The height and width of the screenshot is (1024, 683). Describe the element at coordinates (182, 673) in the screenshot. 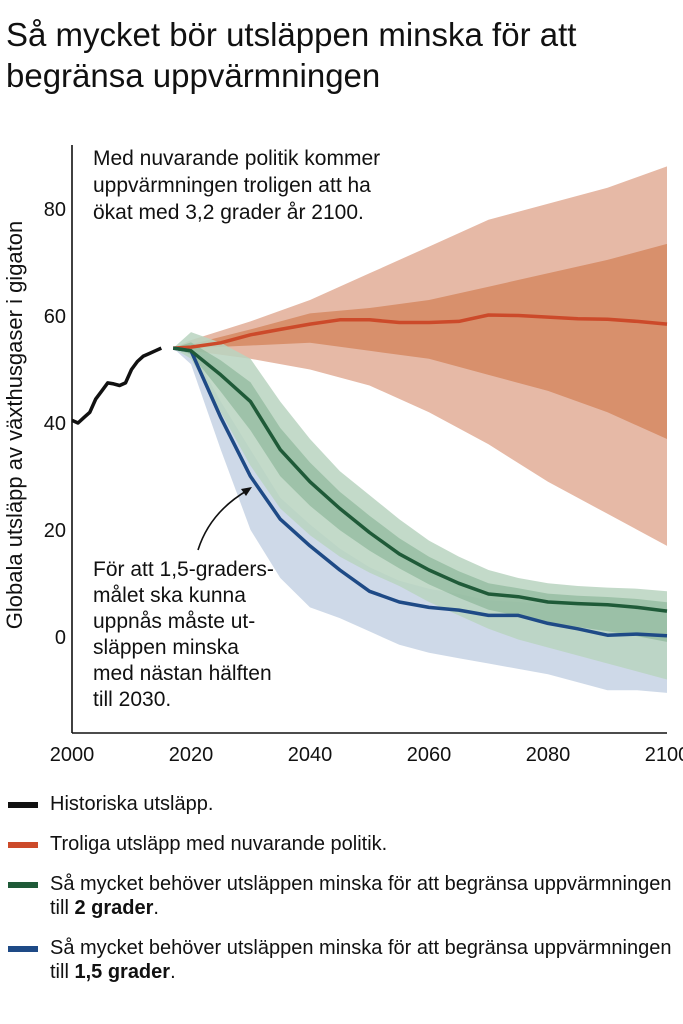

I see `annotation-bottom-line: med nästan hälften` at that location.